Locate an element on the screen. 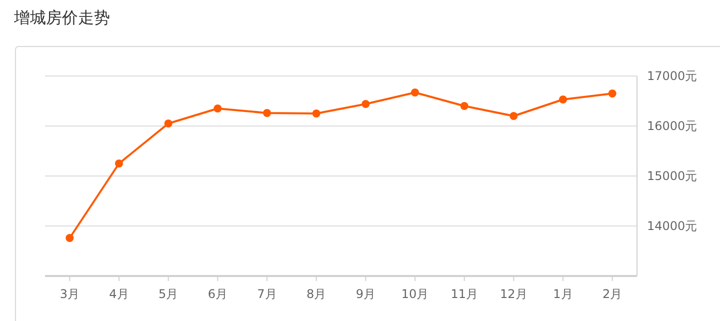 The image size is (720, 321). x-tick-label: 5月 is located at coordinates (168, 294).